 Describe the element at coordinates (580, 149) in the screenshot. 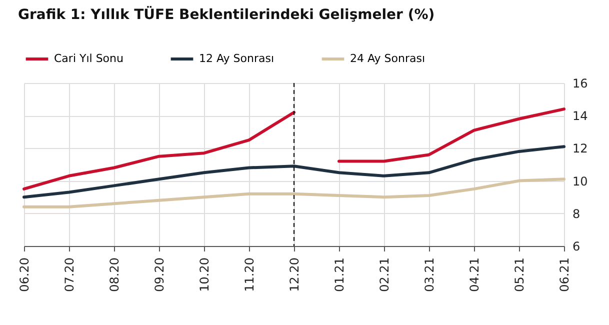

I see `y-tick-label: 12` at that location.